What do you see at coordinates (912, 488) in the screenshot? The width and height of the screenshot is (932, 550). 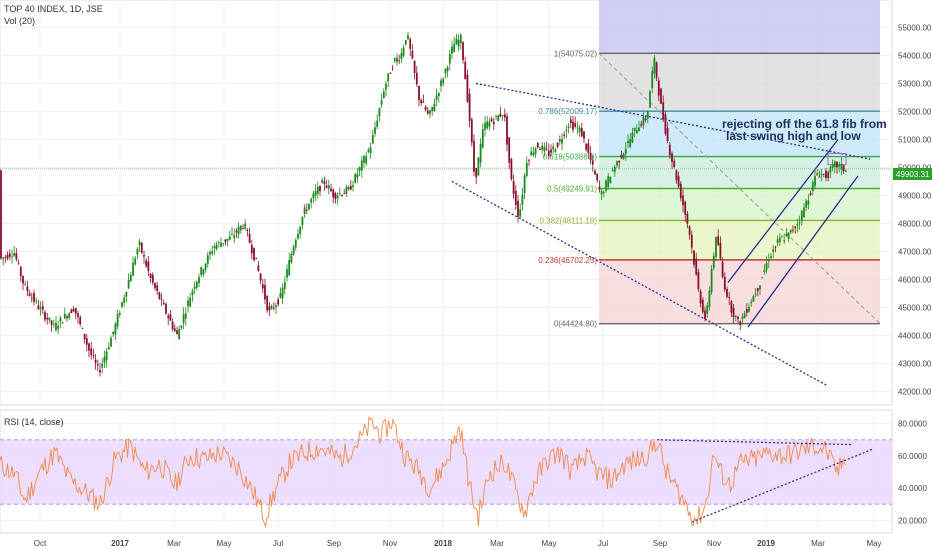 I see `rsi-tick-label: 40.0000` at bounding box center [912, 488].